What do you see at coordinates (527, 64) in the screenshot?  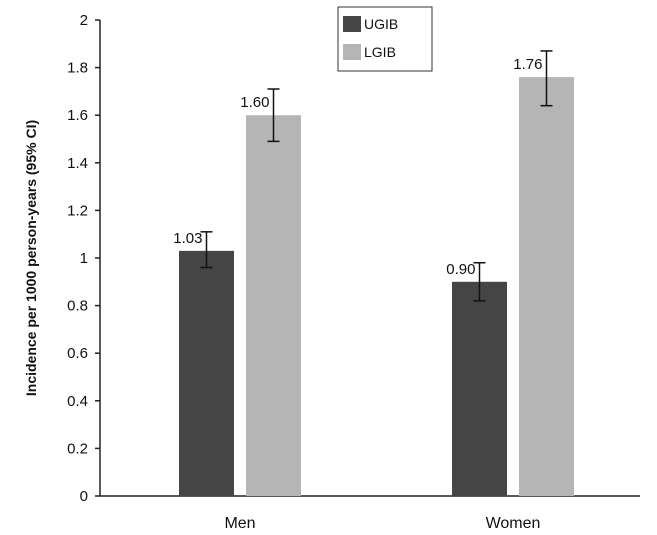 I see `data-label-lgib-women: 1.76` at bounding box center [527, 64].